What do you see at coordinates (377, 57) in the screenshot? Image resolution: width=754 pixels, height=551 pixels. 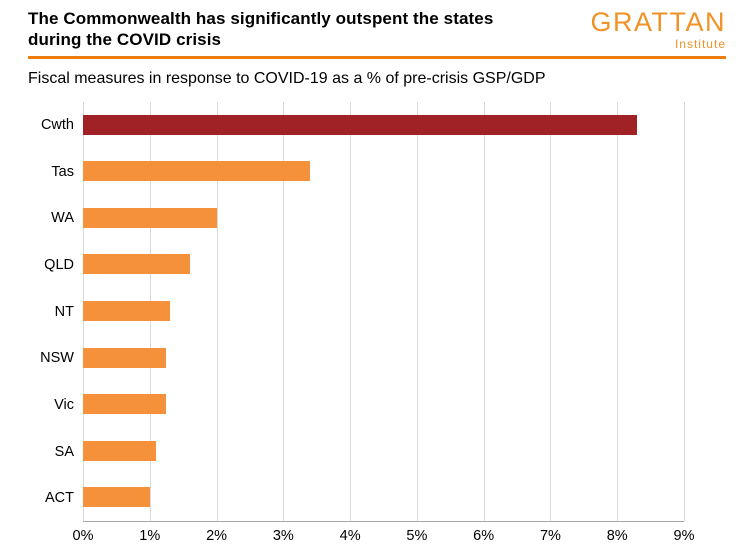 I see `header-divider` at bounding box center [377, 57].